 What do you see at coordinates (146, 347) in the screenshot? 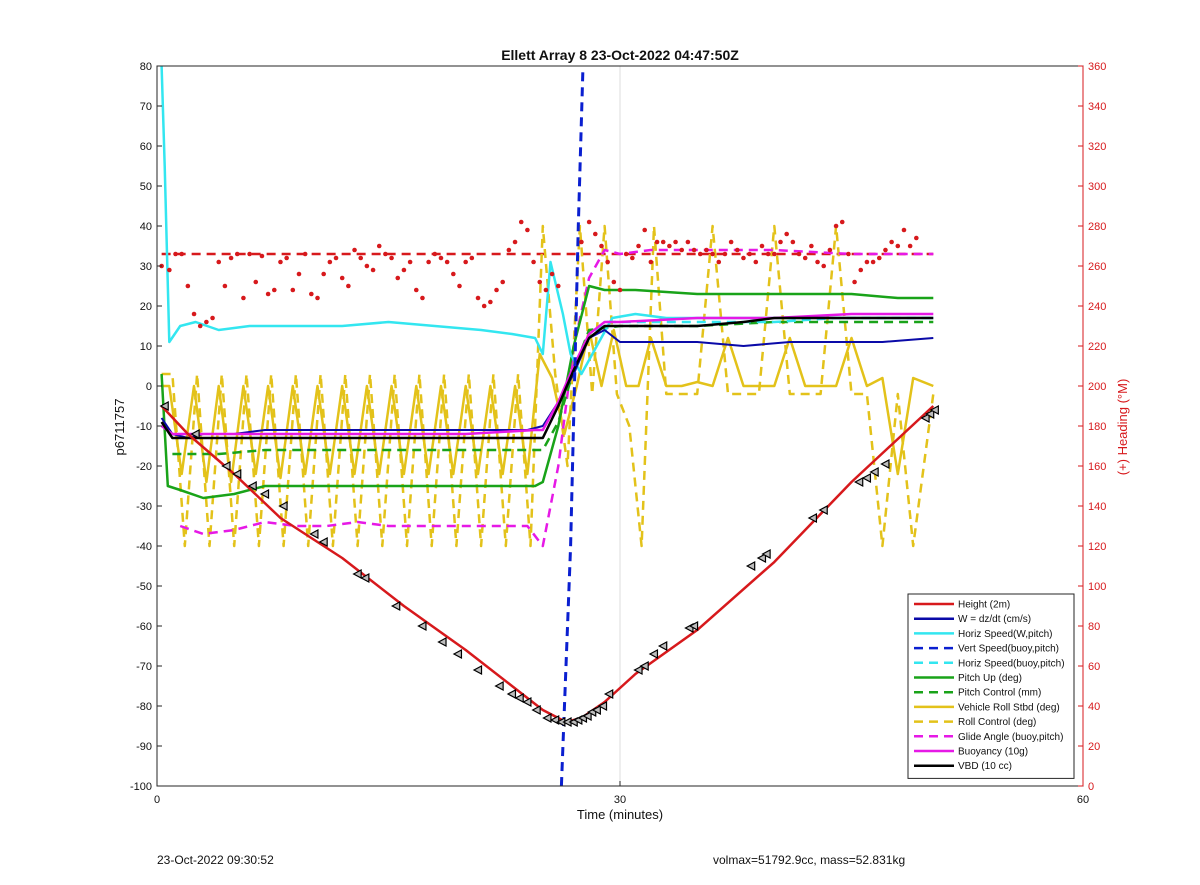
I see `y-tick-label: 10` at bounding box center [146, 347].